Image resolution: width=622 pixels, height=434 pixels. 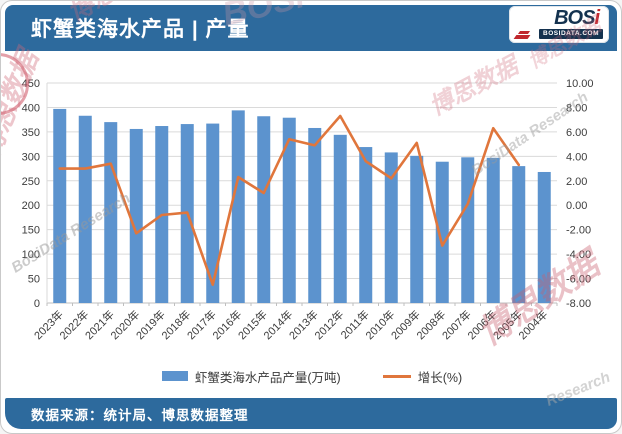 What do you see at coordinates (532, 324) in the screenshot?
I see `x-axis-tick-label: 2004年` at bounding box center [532, 324].